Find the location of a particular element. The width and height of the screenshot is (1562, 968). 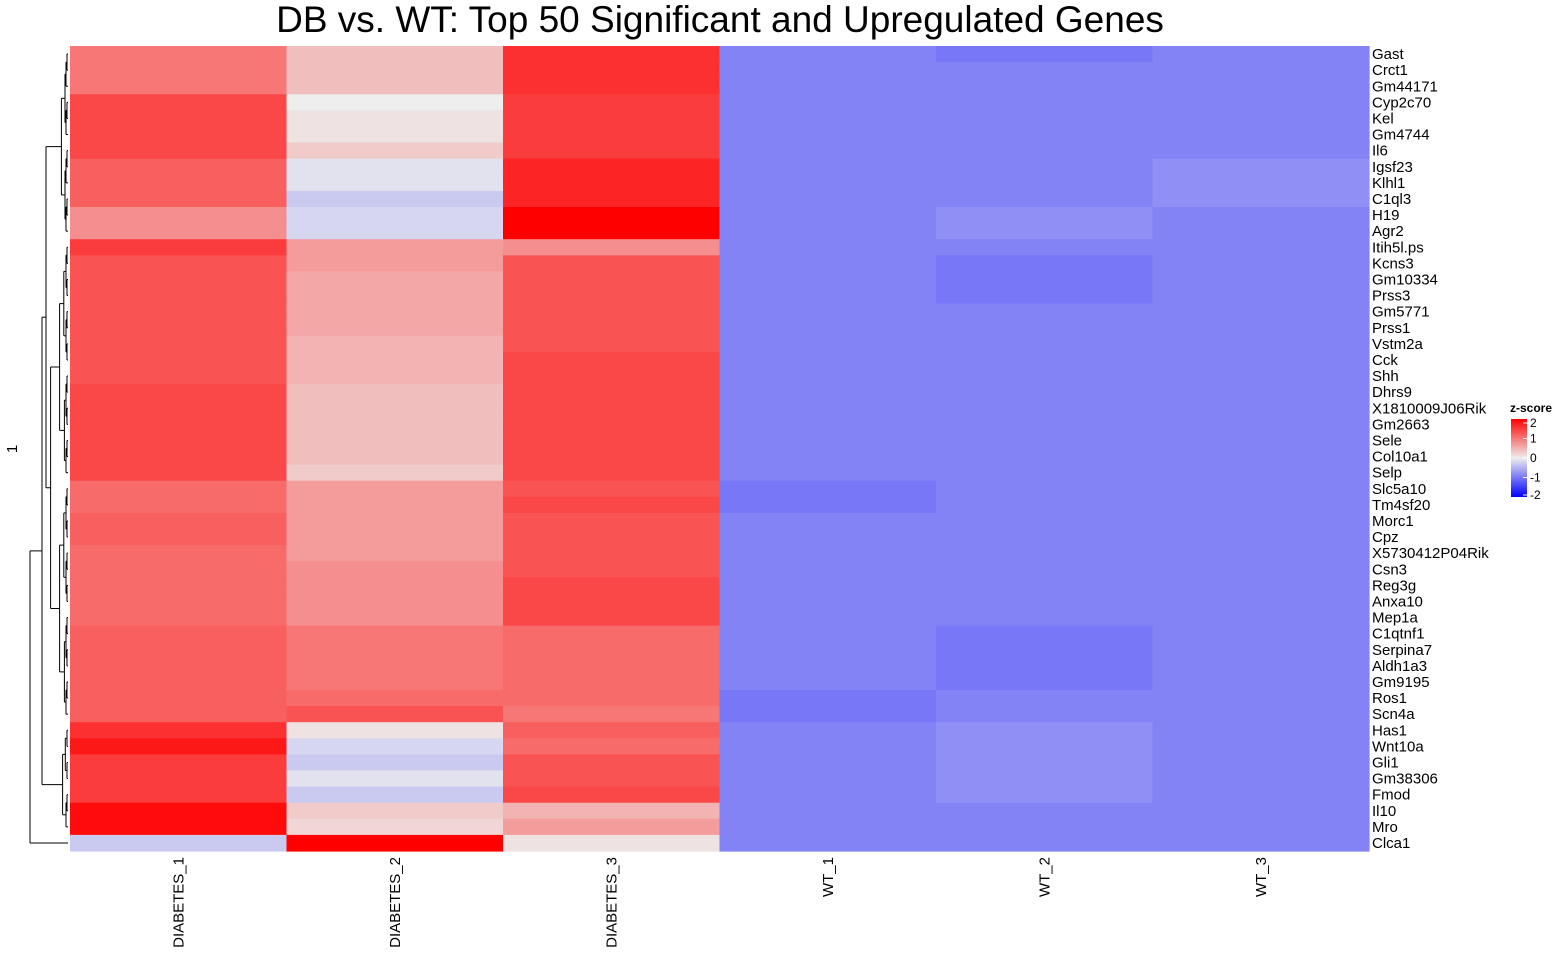

row-label: Itih5l.ps is located at coordinates (1398, 247).